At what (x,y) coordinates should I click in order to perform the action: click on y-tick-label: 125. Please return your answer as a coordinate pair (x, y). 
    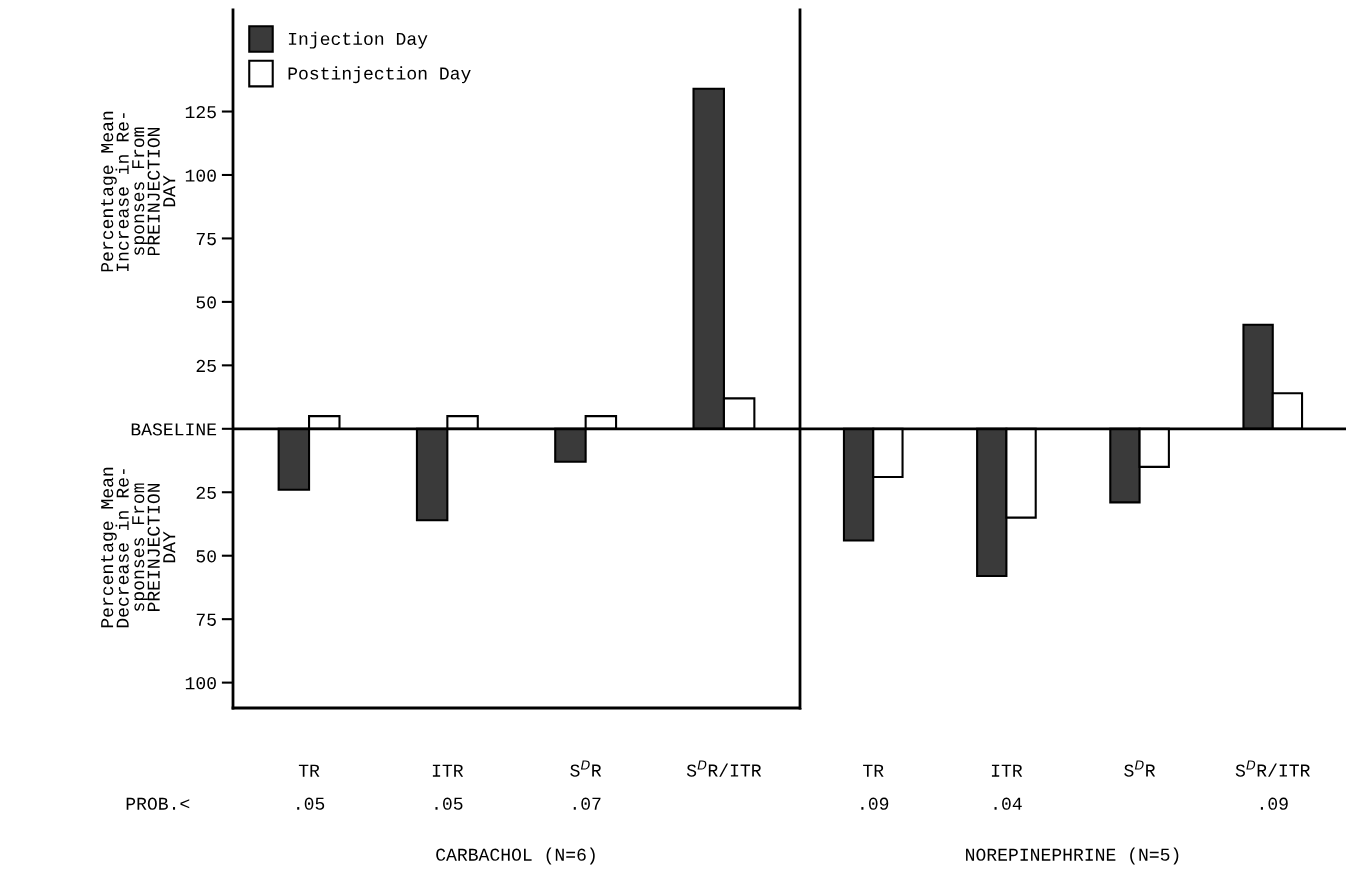
    Looking at the image, I should click on (200, 112).